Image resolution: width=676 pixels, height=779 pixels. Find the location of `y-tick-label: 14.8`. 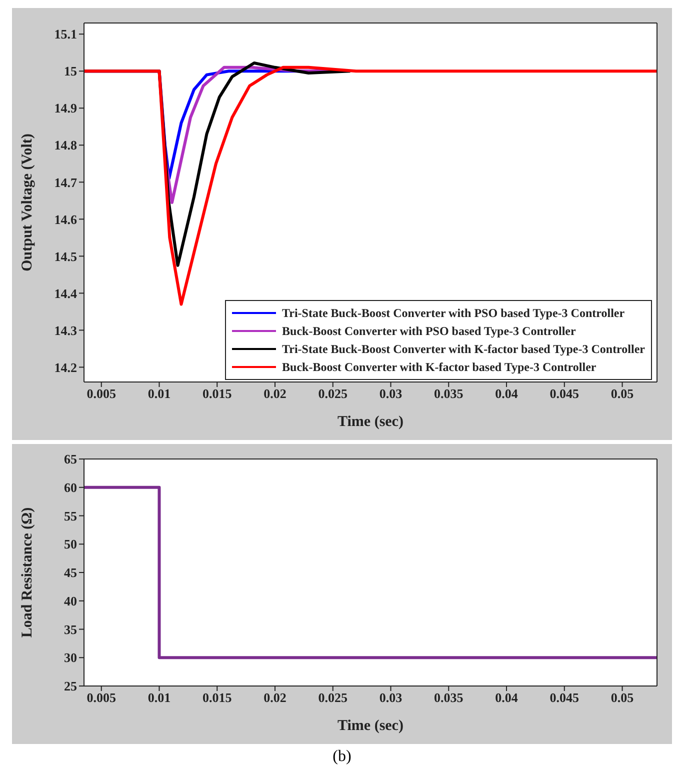

y-tick-label: 14.8 is located at coordinates (66, 145).